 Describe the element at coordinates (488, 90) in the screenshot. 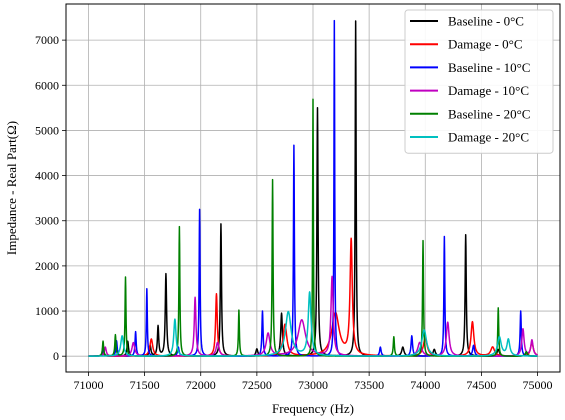

I see `legend-label: Damage - 10°C` at that location.